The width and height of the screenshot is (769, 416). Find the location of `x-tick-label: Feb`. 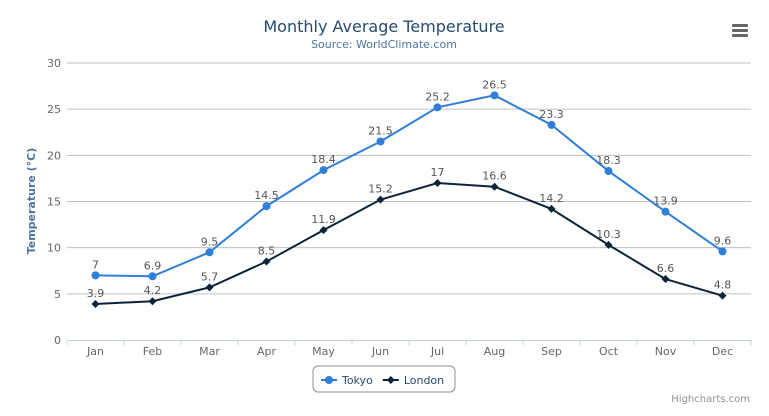

x-tick-label: Feb is located at coordinates (152, 351).